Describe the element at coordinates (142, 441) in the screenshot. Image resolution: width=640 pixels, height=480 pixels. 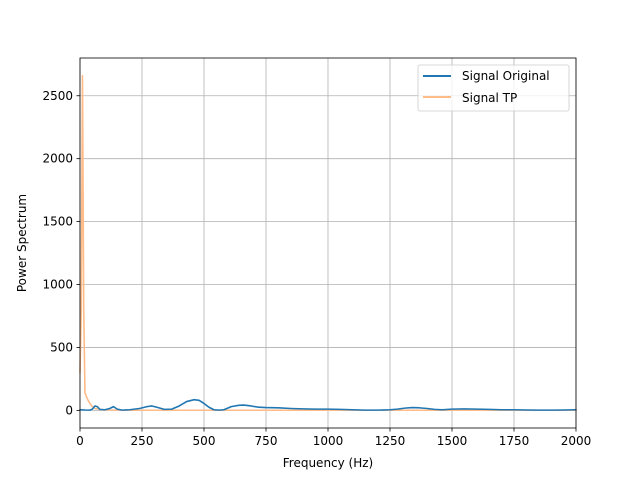
I see `x-tick-label: 250` at that location.